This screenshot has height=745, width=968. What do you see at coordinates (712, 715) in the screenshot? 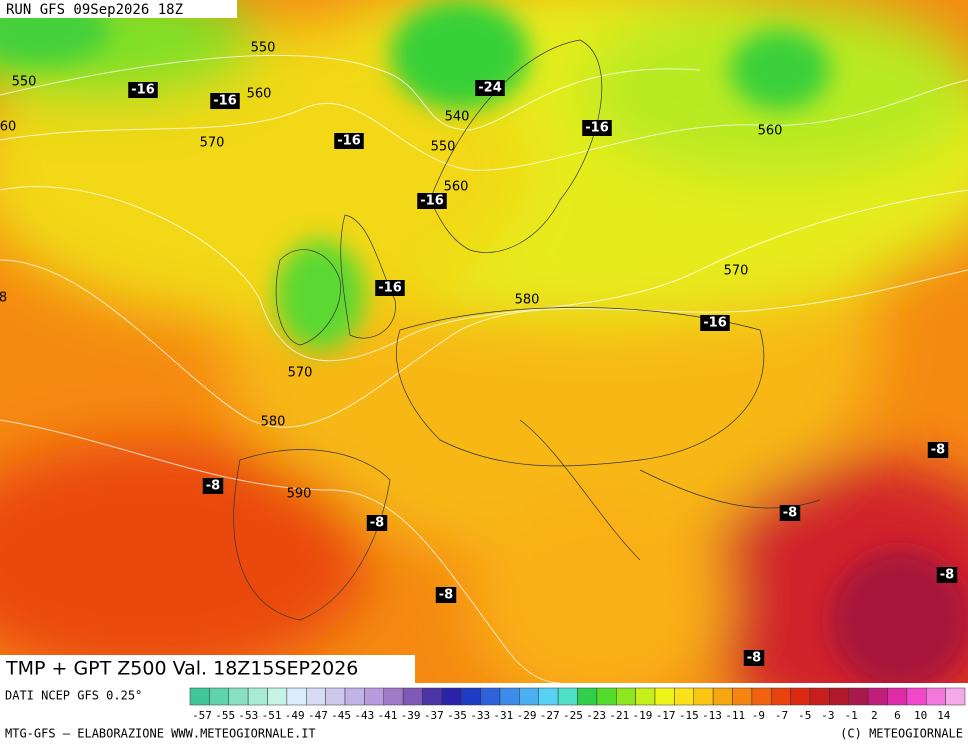
I see `colorbar-label: -13` at bounding box center [712, 715].